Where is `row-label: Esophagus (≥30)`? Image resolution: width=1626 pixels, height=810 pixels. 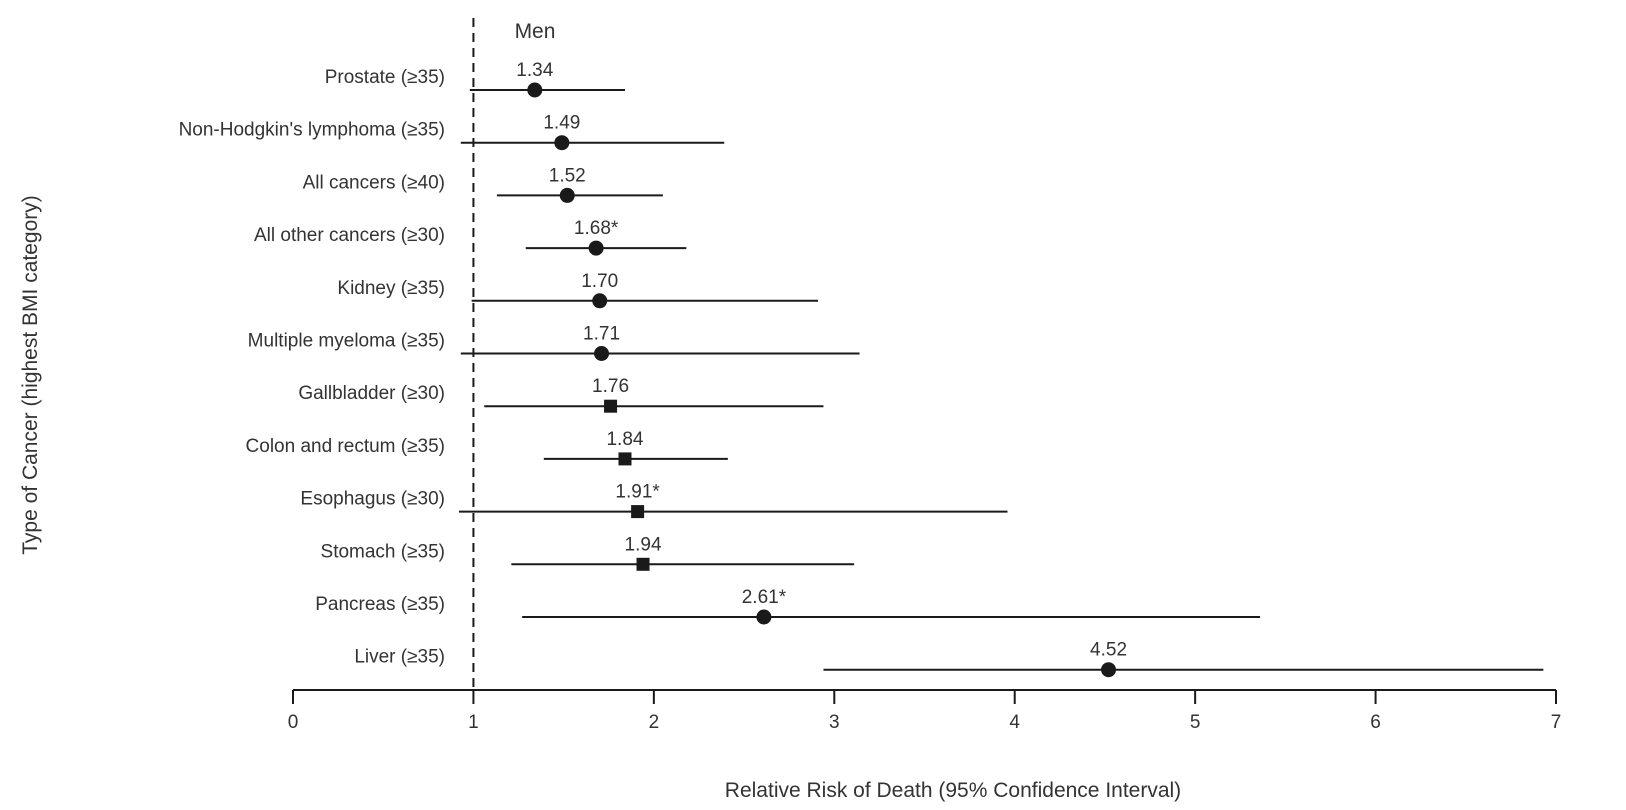 row-label: Esophagus (≥30) is located at coordinates (372, 499).